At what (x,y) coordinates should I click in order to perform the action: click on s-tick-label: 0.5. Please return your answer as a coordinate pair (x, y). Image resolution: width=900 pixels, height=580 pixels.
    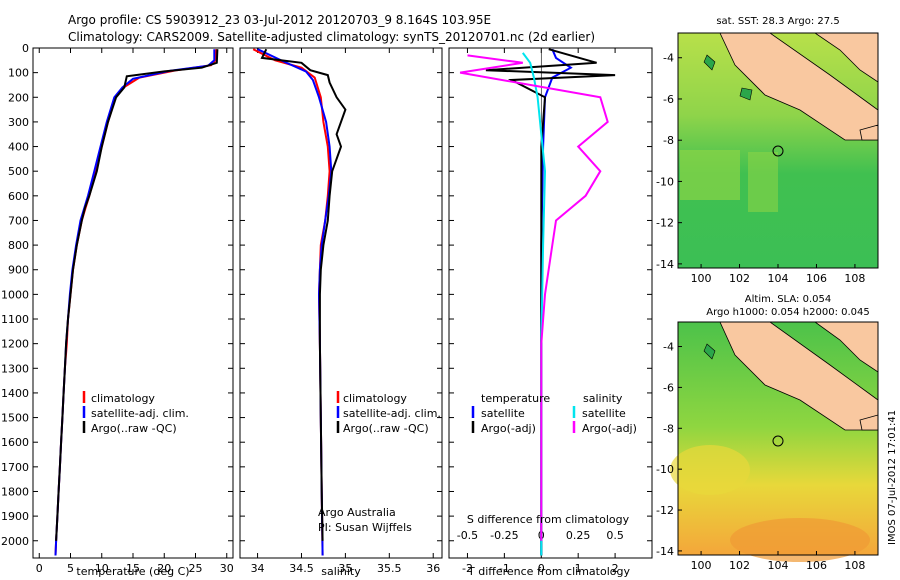
    Looking at the image, I should click on (615, 535).